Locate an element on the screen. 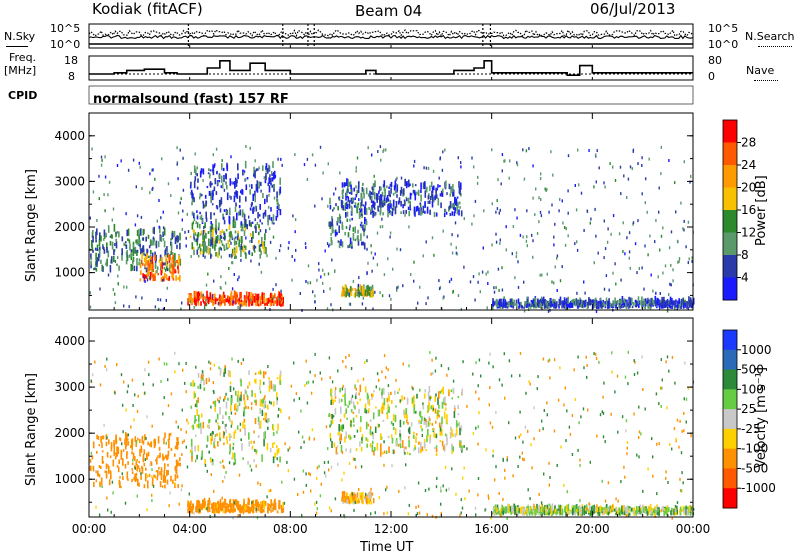 Image resolution: width=800 pixels, height=555 pixels. power-ytick-label: 2000 is located at coordinates (69, 227).